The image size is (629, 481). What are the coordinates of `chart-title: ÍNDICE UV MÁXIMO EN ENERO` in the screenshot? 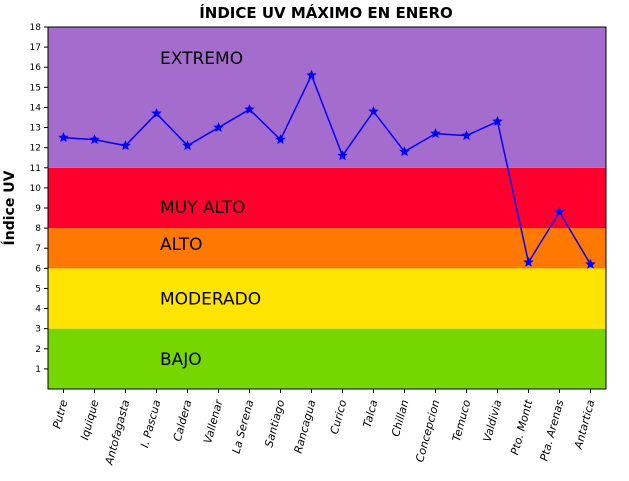 It's located at (326, 12).